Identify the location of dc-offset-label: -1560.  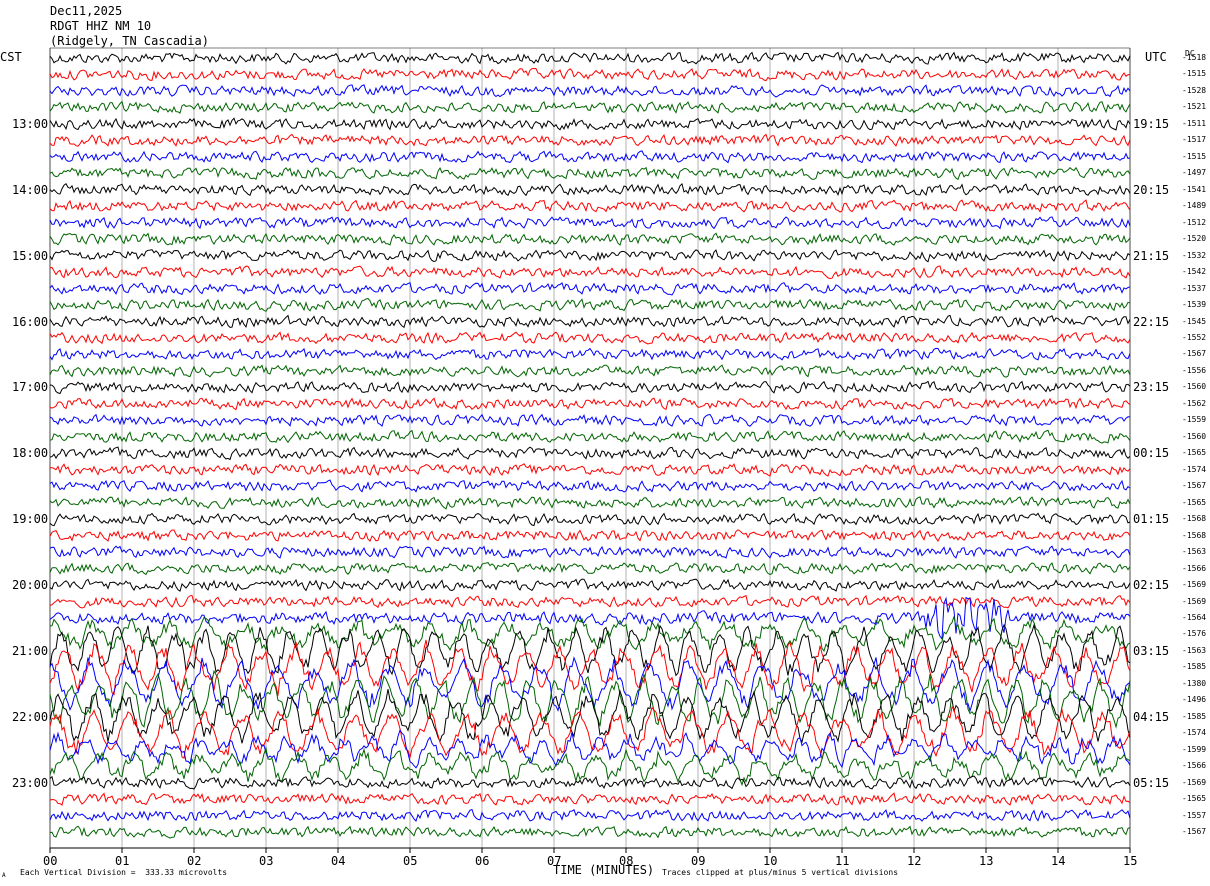
(1194, 387).